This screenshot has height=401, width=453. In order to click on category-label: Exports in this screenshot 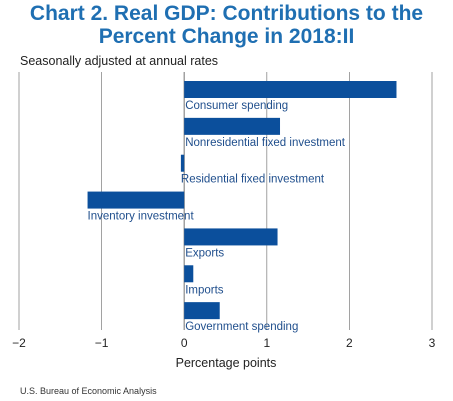, I will do `click(204, 253)`.